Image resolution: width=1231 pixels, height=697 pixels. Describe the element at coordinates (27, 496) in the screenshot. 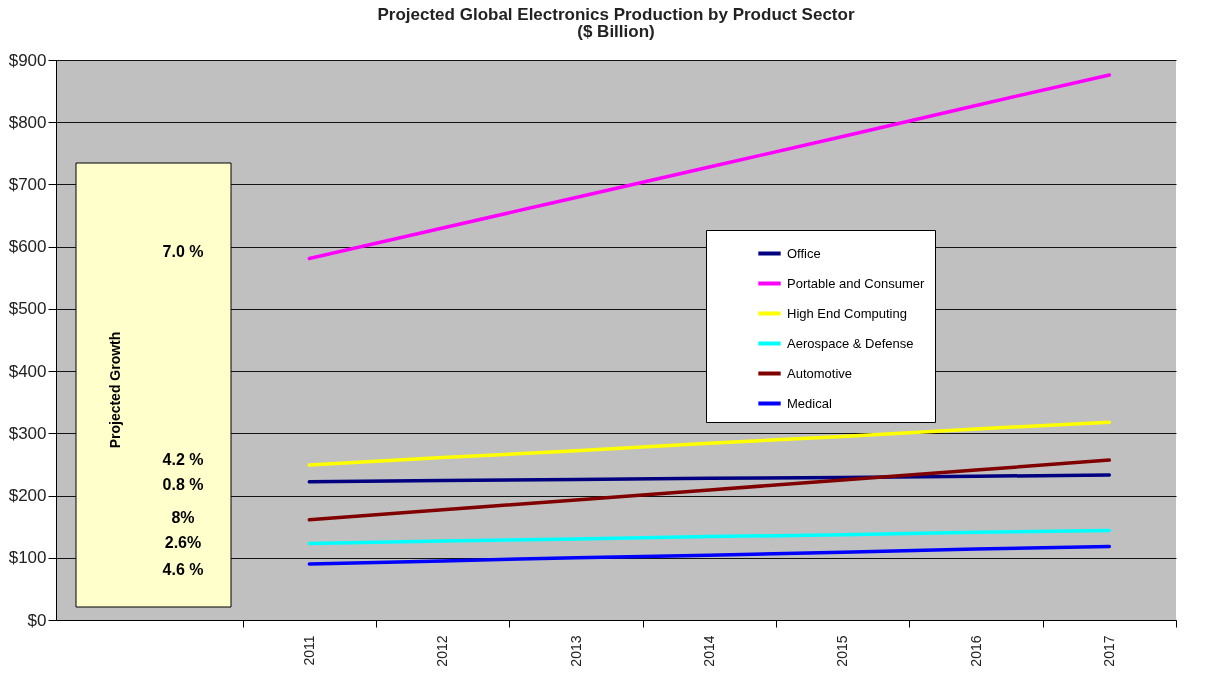

I see `y-tick-label: $200` at that location.